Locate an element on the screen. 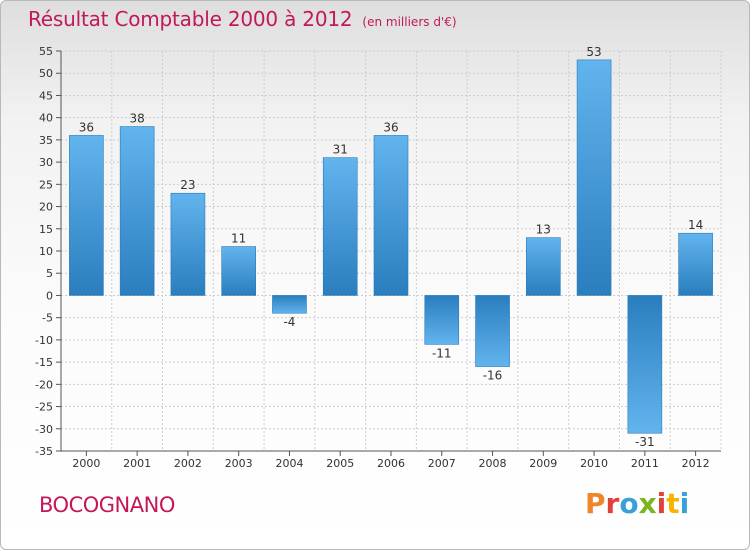 The height and width of the screenshot is (550, 750). title-text: Résultat Comptable 2000 à 2012 is located at coordinates (190, 19).